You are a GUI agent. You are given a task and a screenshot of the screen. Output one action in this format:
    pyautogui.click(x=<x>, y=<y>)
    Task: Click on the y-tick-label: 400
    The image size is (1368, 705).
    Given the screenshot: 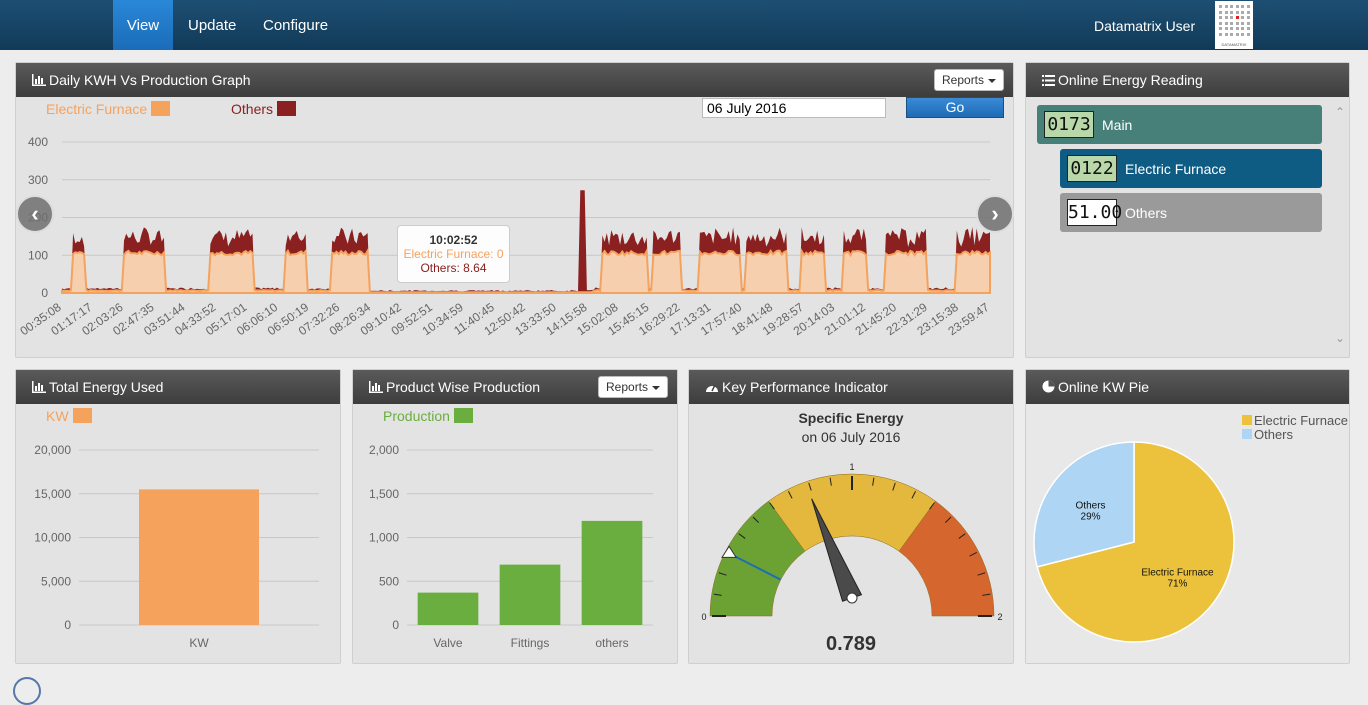 What is the action you would take?
    pyautogui.click(x=38, y=142)
    